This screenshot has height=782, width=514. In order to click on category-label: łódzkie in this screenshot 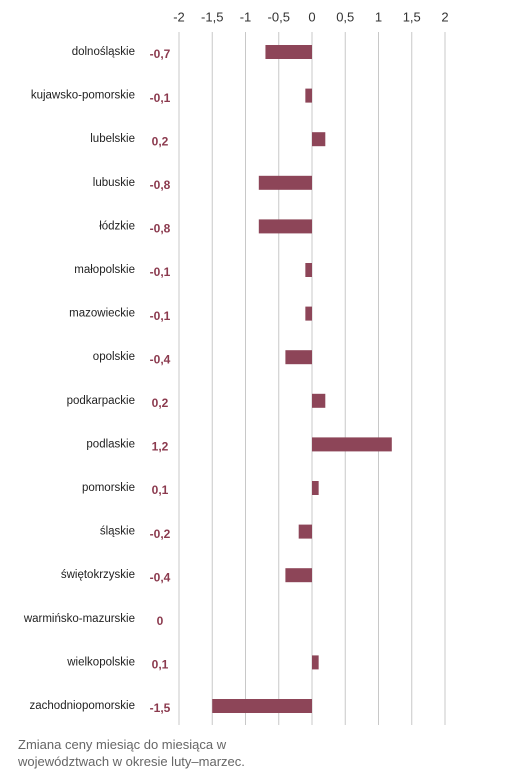, I will do `click(117, 226)`.